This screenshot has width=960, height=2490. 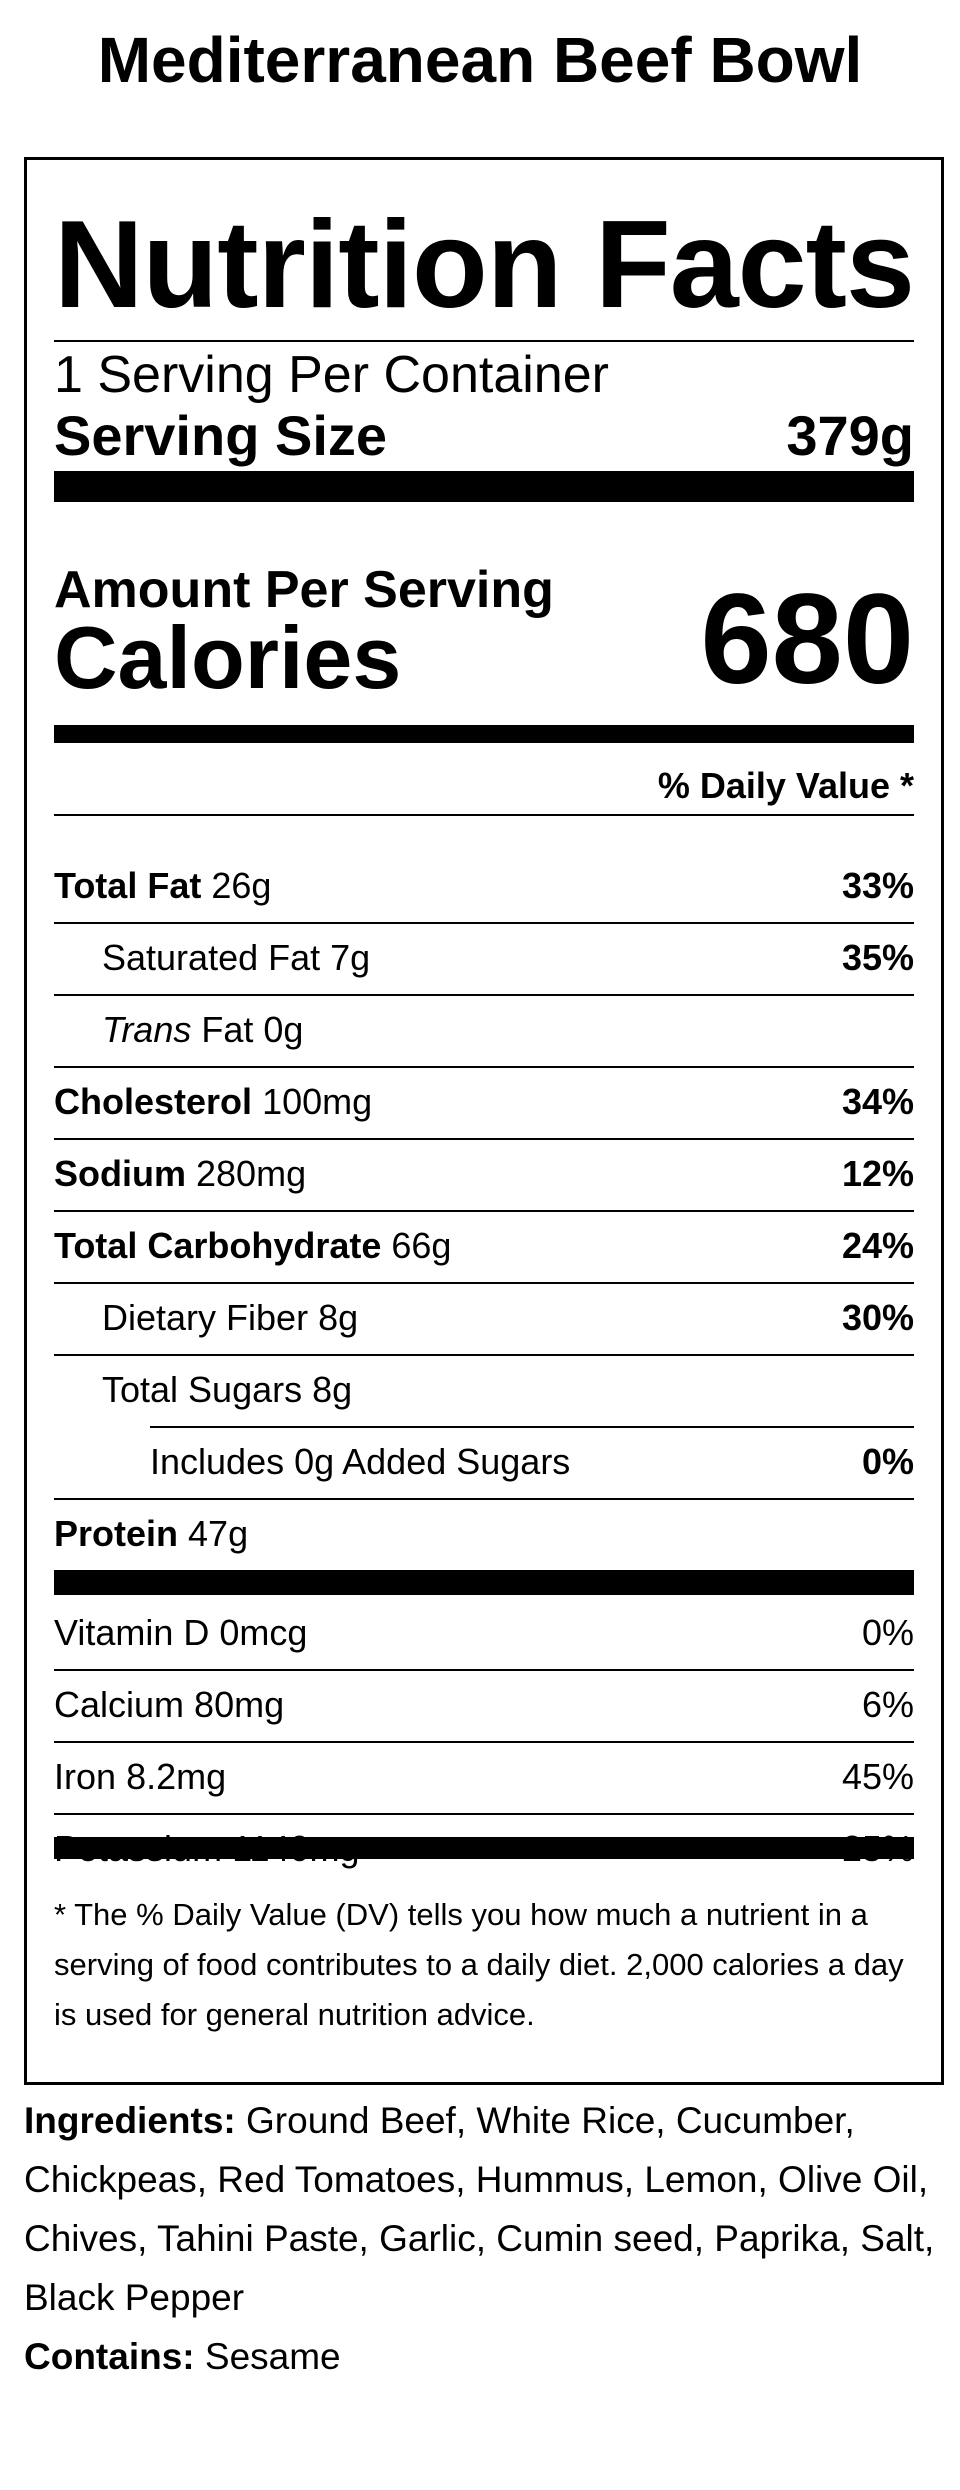 I want to click on allergen-statement: Contains: Sesame, so click(x=480, y=2356).